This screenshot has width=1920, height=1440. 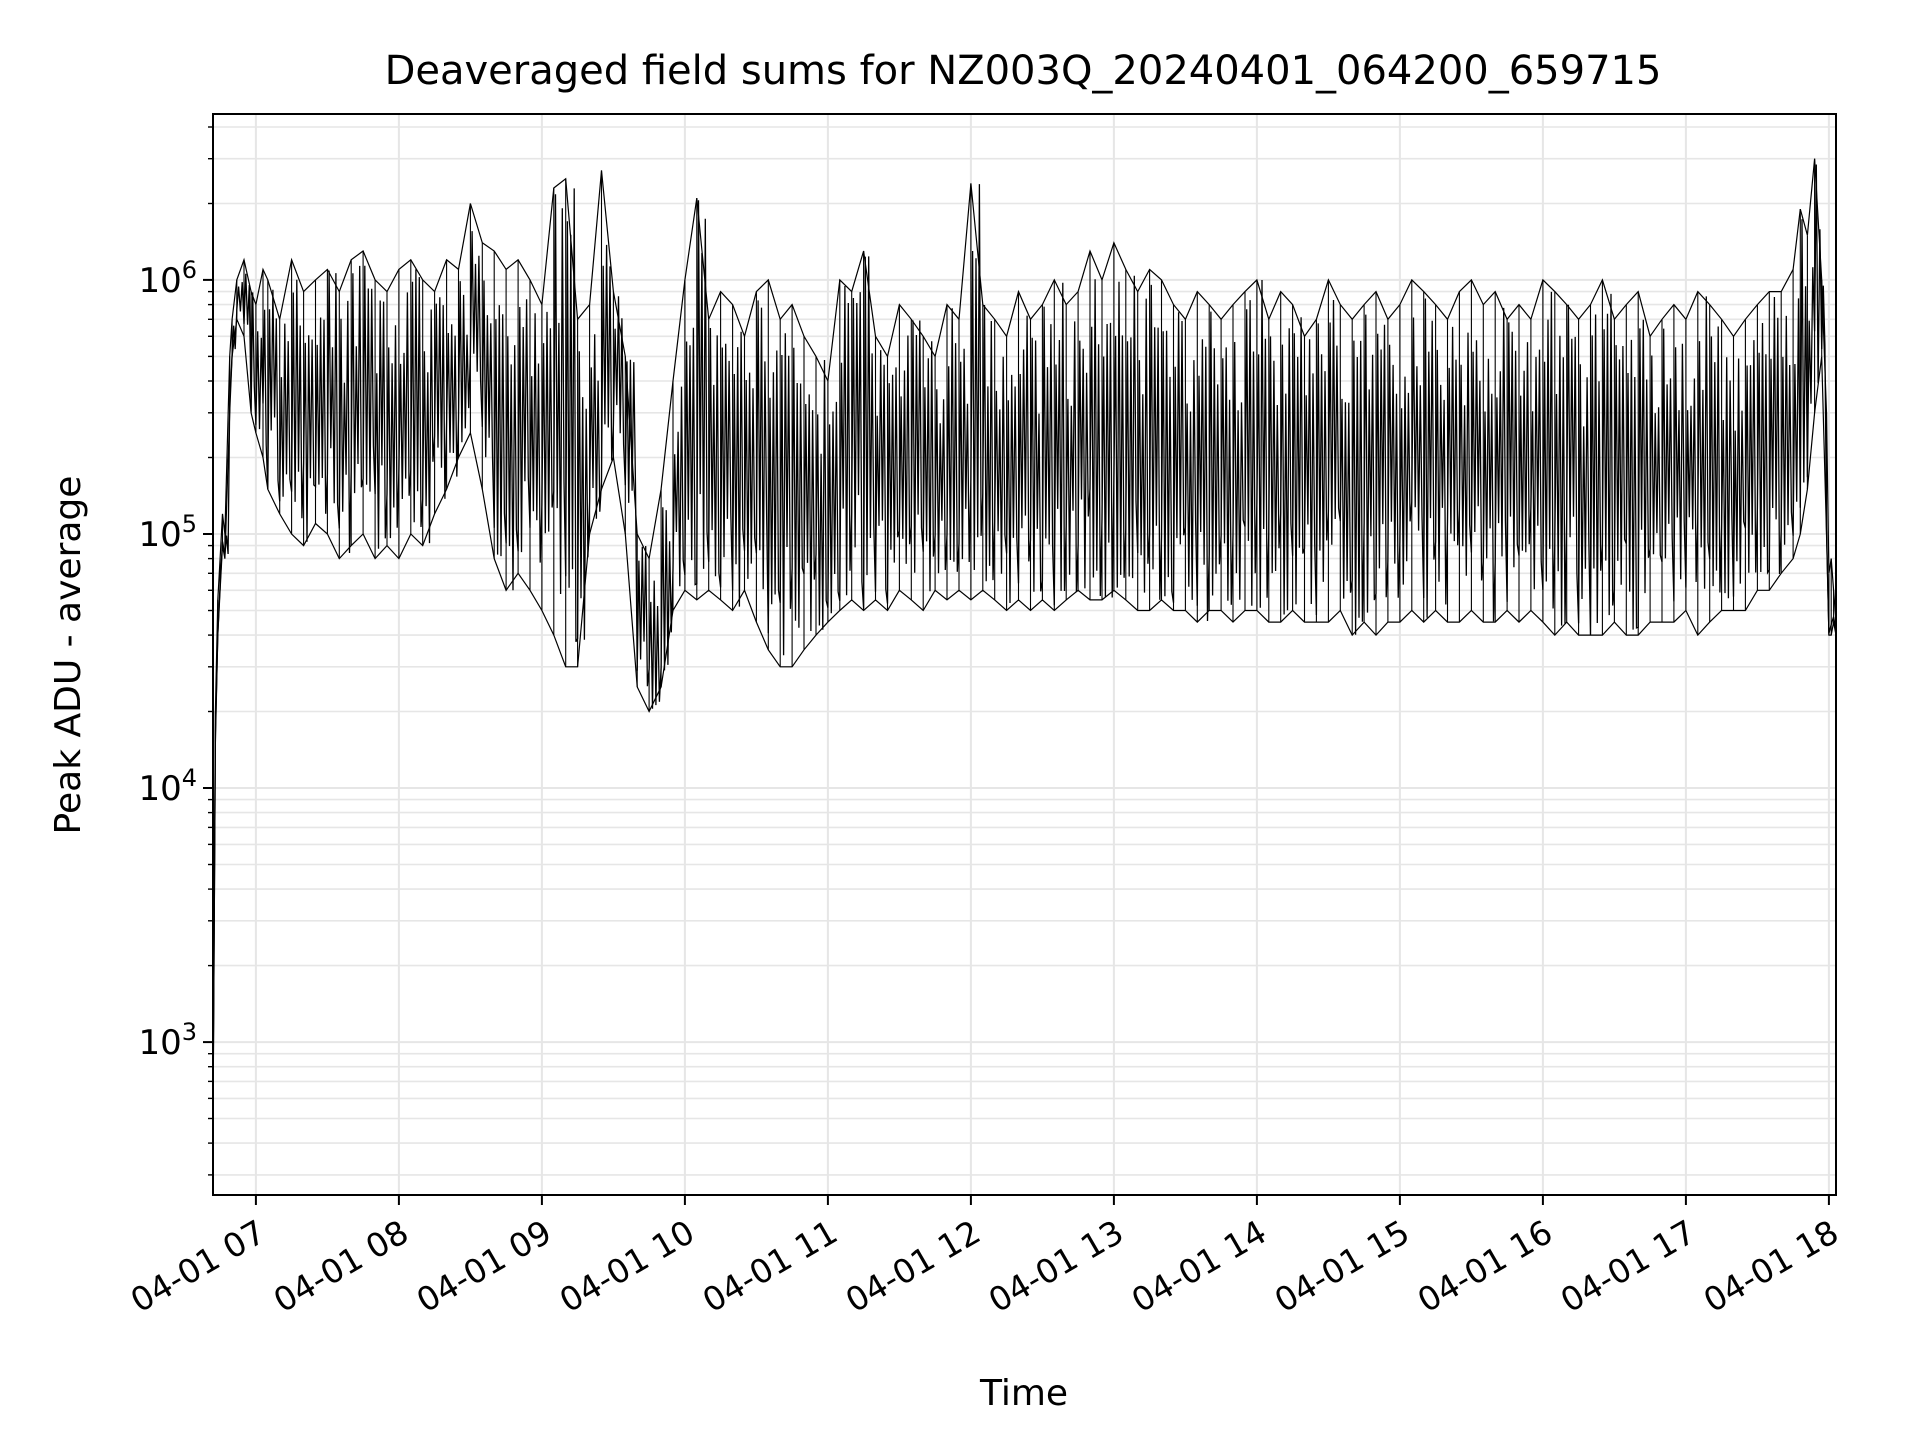 I want to click on y-tick-label: 10⁶, so click(x=167, y=278).